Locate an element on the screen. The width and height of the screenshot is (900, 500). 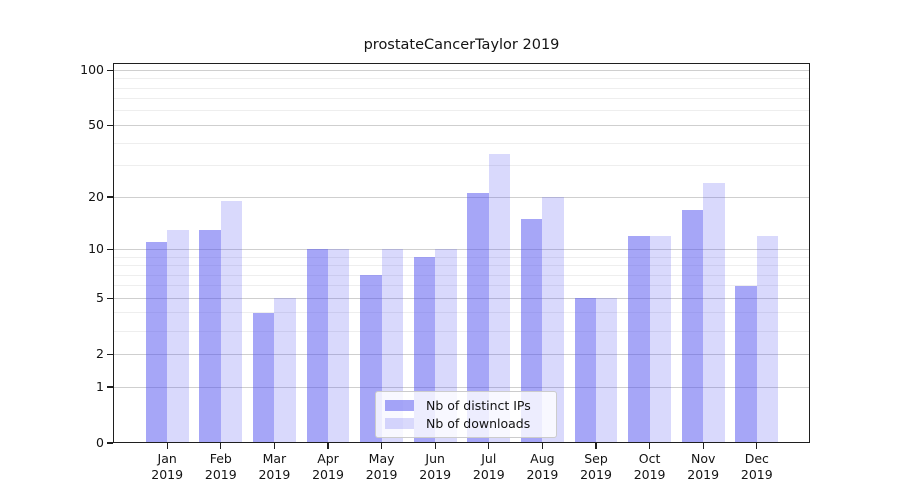
x-tick-label-line: Nov is located at coordinates (703, 458).